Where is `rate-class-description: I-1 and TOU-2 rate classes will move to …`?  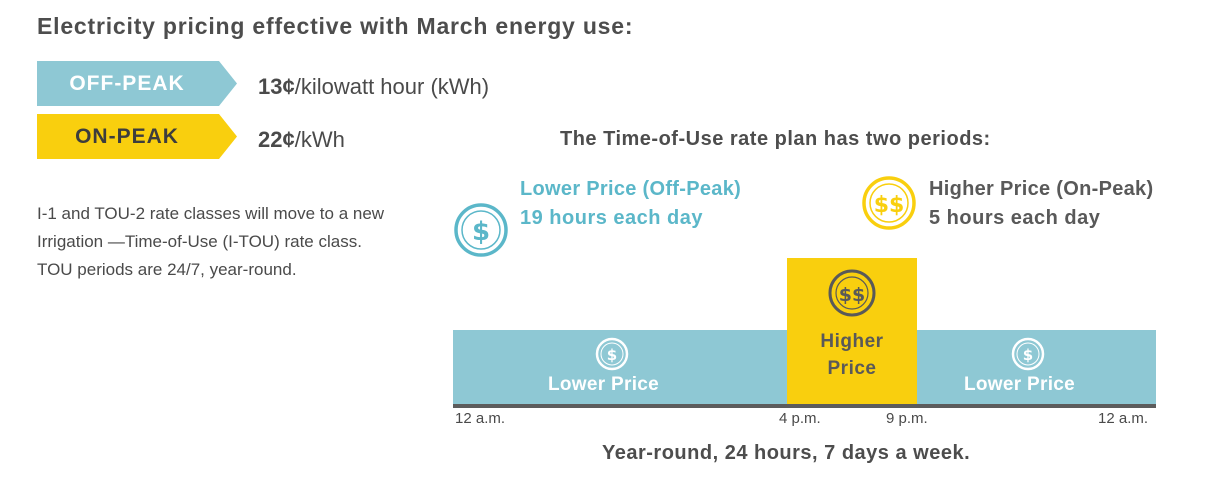
rate-class-description: I-1 and TOU-2 rate classes will move to … is located at coordinates (211, 241).